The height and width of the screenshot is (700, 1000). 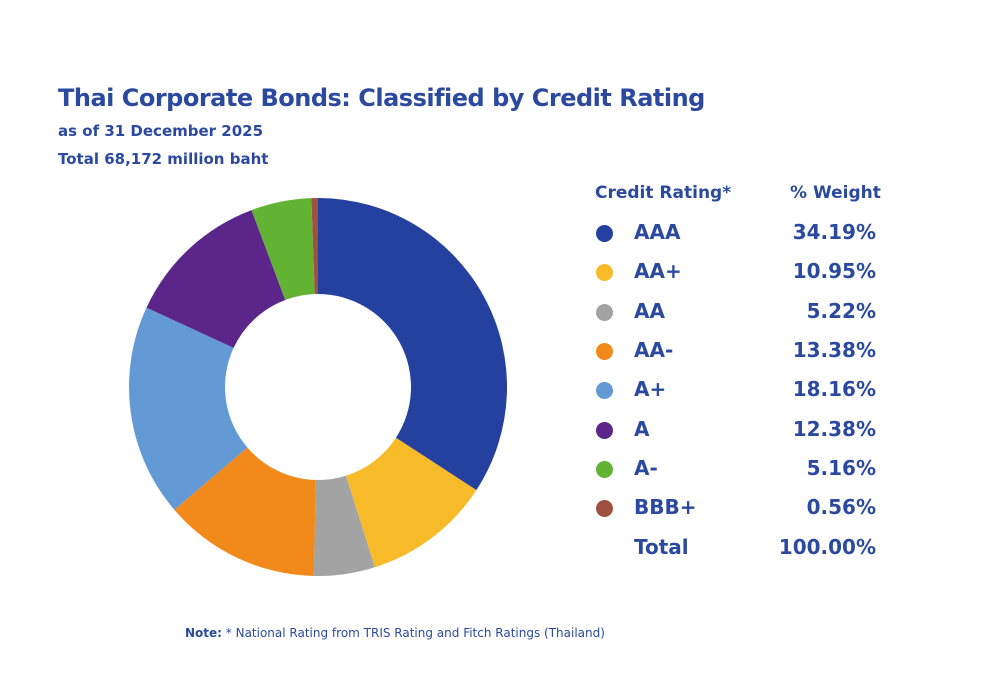 I want to click on legend-total-row: Total 100.00%, so click(x=735, y=548).